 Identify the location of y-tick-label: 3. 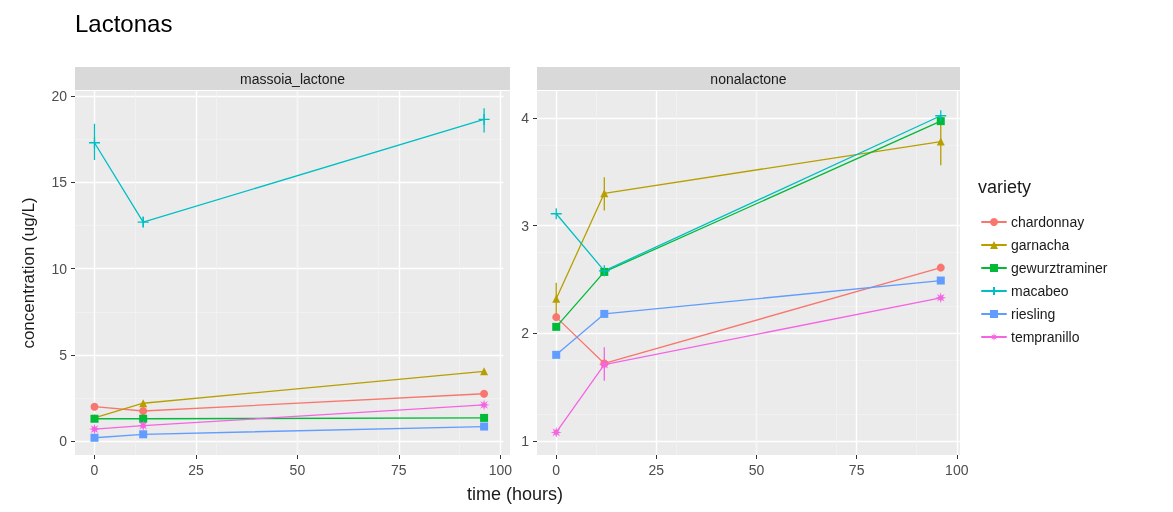
(525, 225).